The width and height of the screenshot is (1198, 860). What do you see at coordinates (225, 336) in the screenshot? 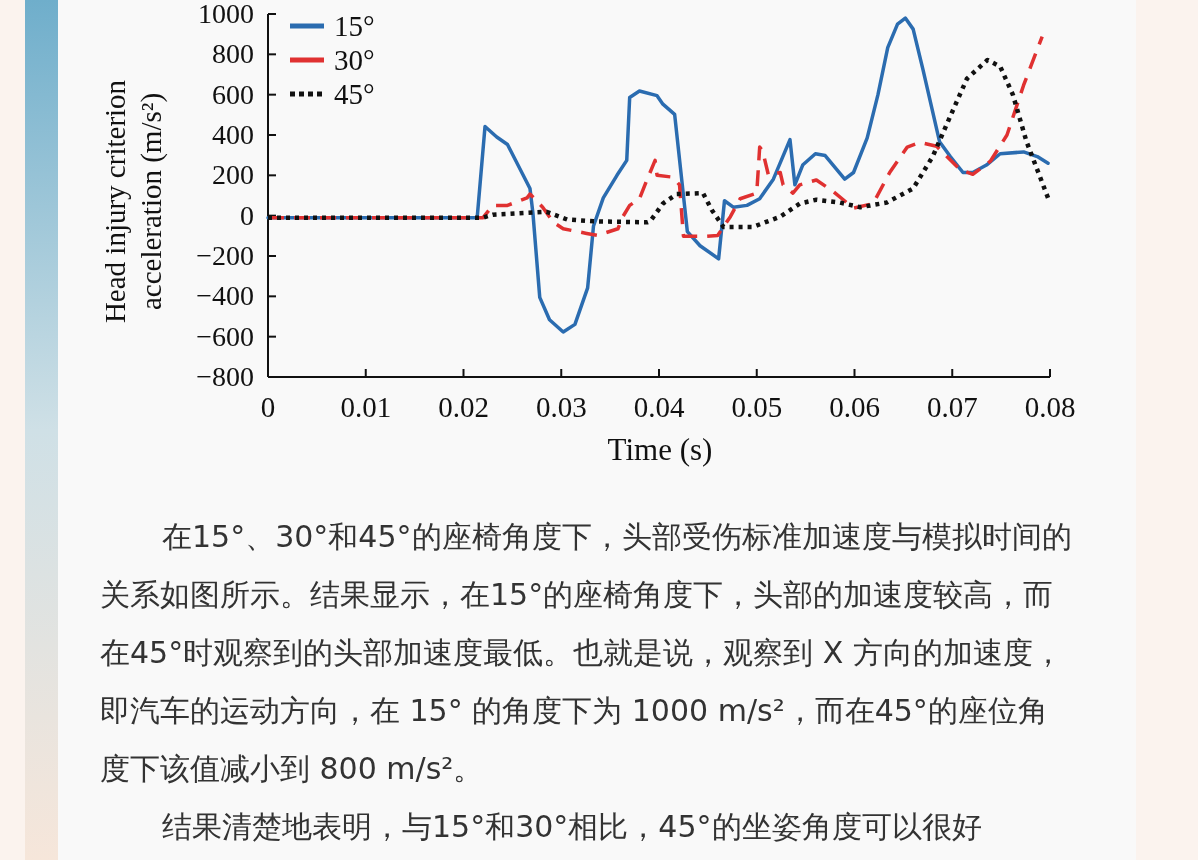
I see `y-tick-label: −600` at bounding box center [225, 336].